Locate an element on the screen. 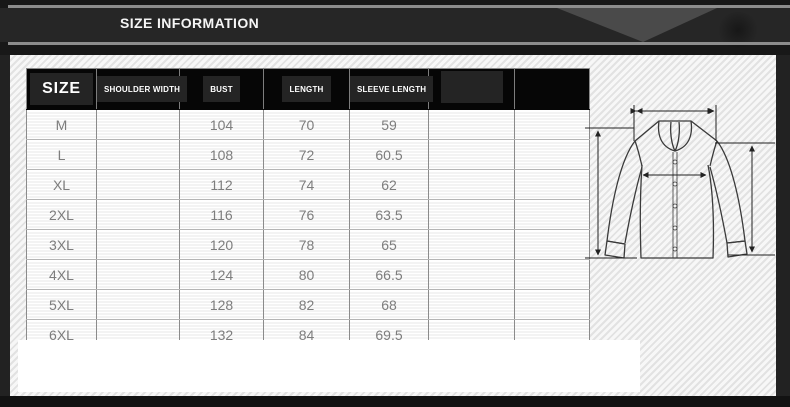  column-header-shoulder-width: SHOULDER WIDTH is located at coordinates (142, 89).